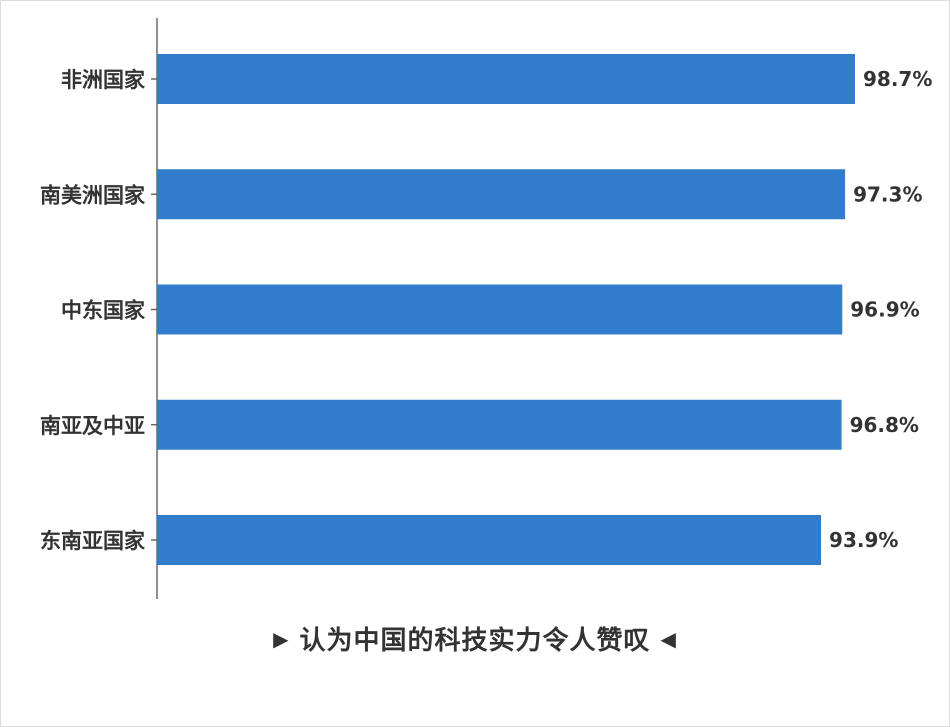 The image size is (950, 727). I want to click on value-label: 93.9%, so click(863, 540).